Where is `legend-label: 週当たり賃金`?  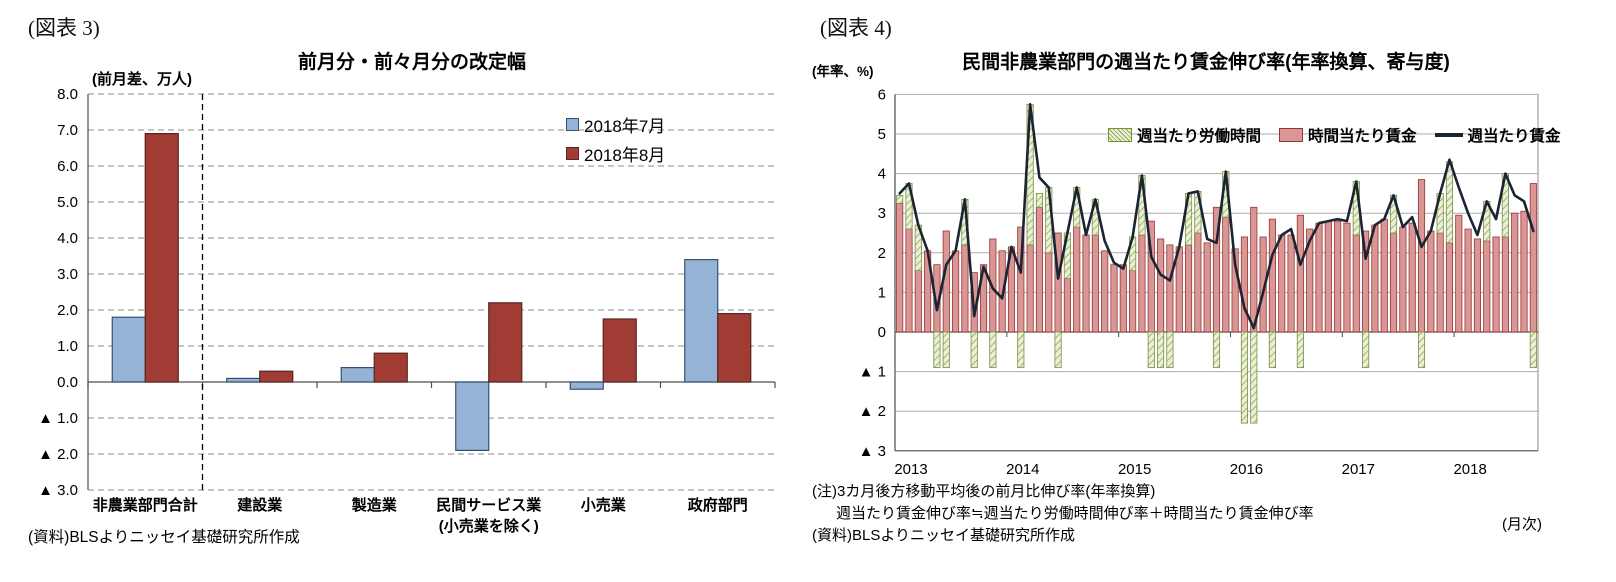 legend-label: 週当たり賃金 is located at coordinates (1514, 136).